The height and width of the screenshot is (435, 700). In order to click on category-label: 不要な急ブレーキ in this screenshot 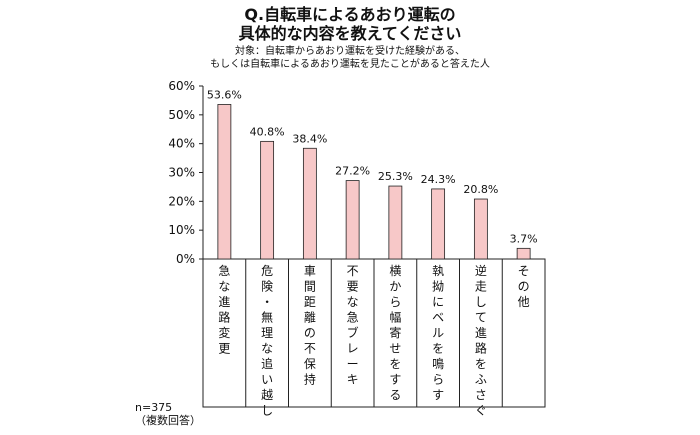, I will do `click(353, 325)`.